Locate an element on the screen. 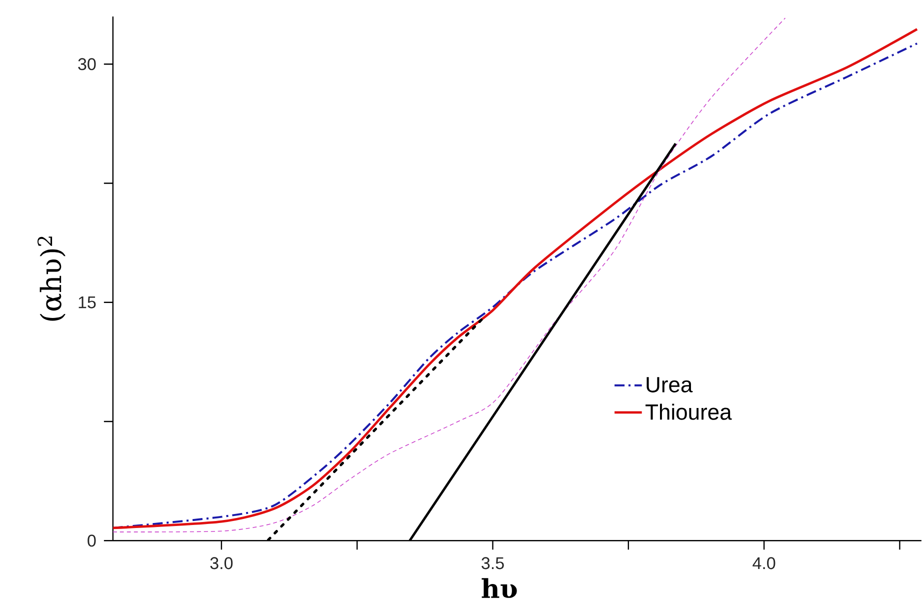  y-tick-label: 0 is located at coordinates (92, 540).